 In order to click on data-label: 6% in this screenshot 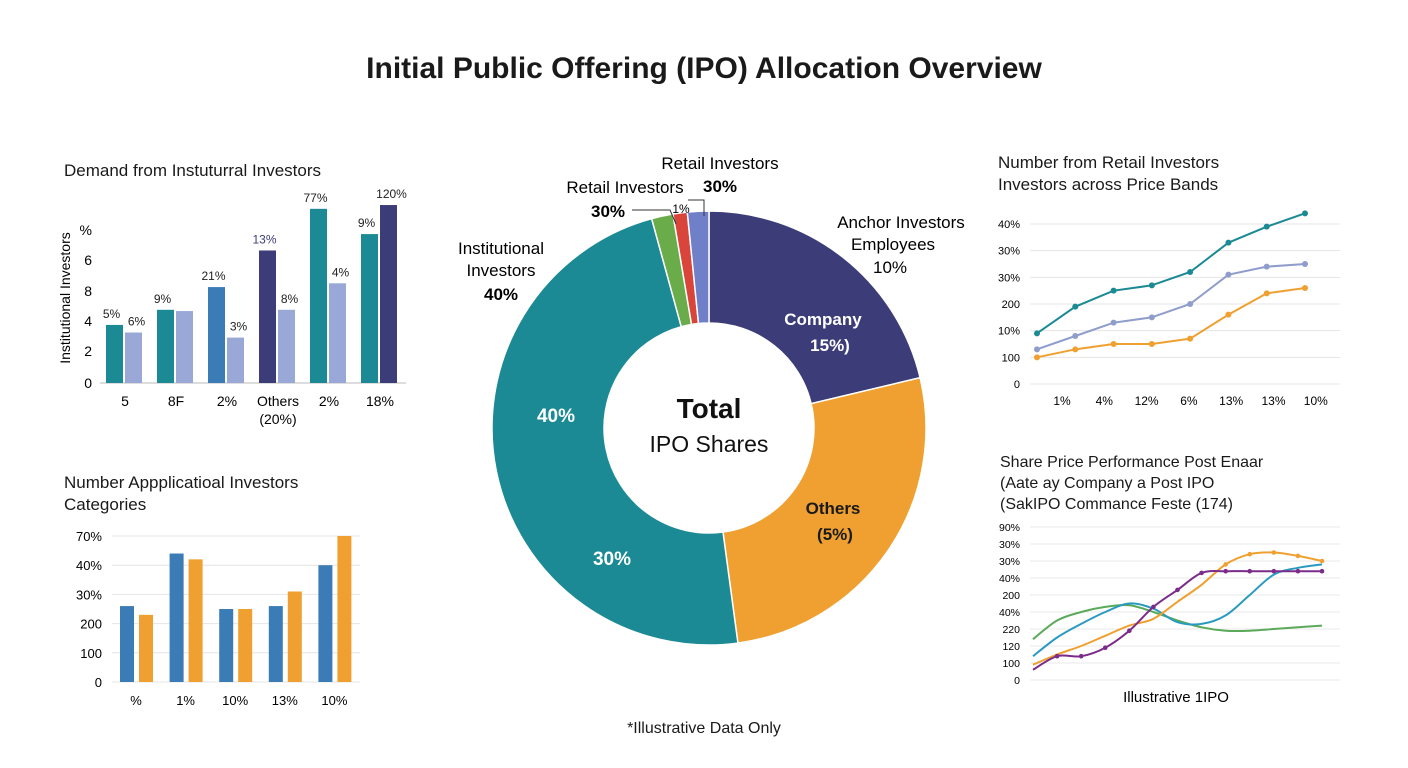, I will do `click(137, 322)`.